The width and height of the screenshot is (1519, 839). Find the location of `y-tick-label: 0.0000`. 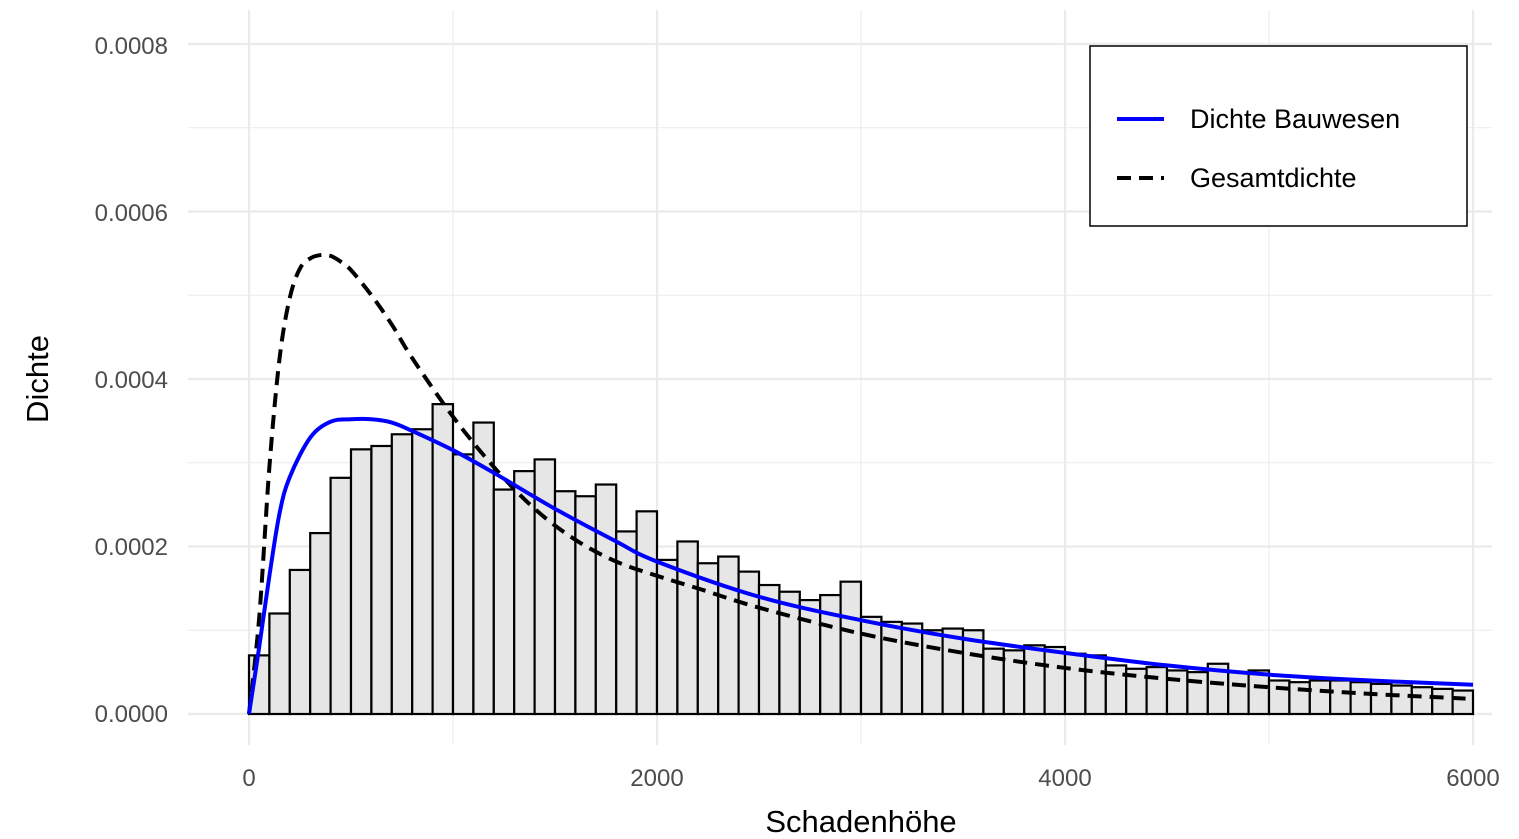

y-tick-label: 0.0000 is located at coordinates (131, 714).